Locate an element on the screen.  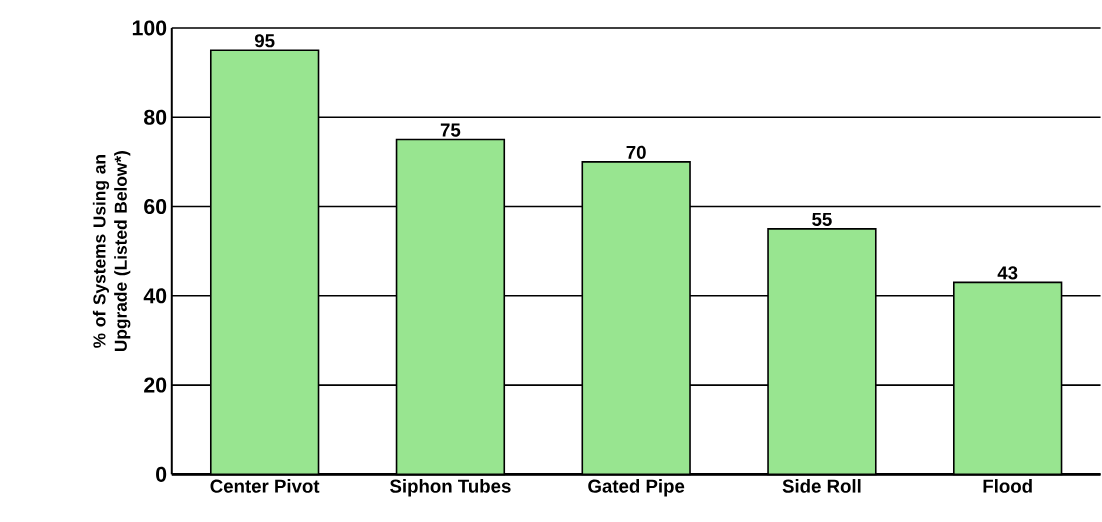
x-tick-label: Center Pivot is located at coordinates (265, 485).